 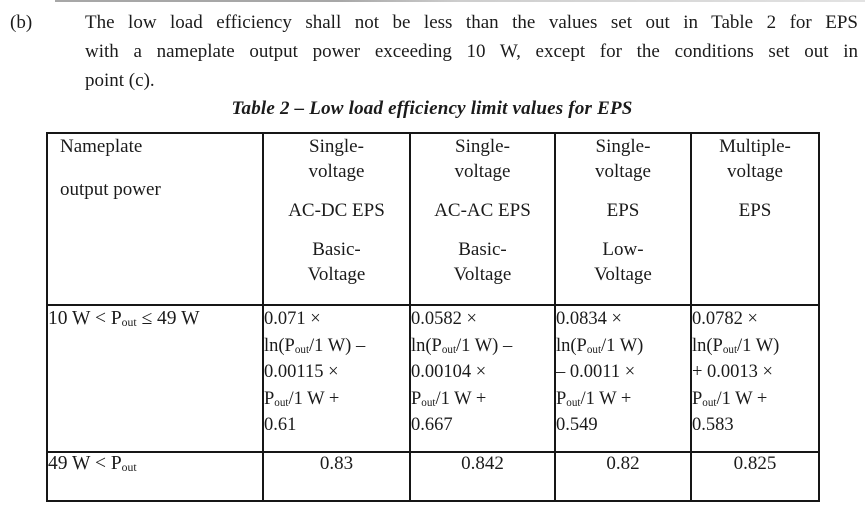 What do you see at coordinates (292, 319) in the screenshot?
I see `formula-line: 0.071 ×` at bounding box center [292, 319].